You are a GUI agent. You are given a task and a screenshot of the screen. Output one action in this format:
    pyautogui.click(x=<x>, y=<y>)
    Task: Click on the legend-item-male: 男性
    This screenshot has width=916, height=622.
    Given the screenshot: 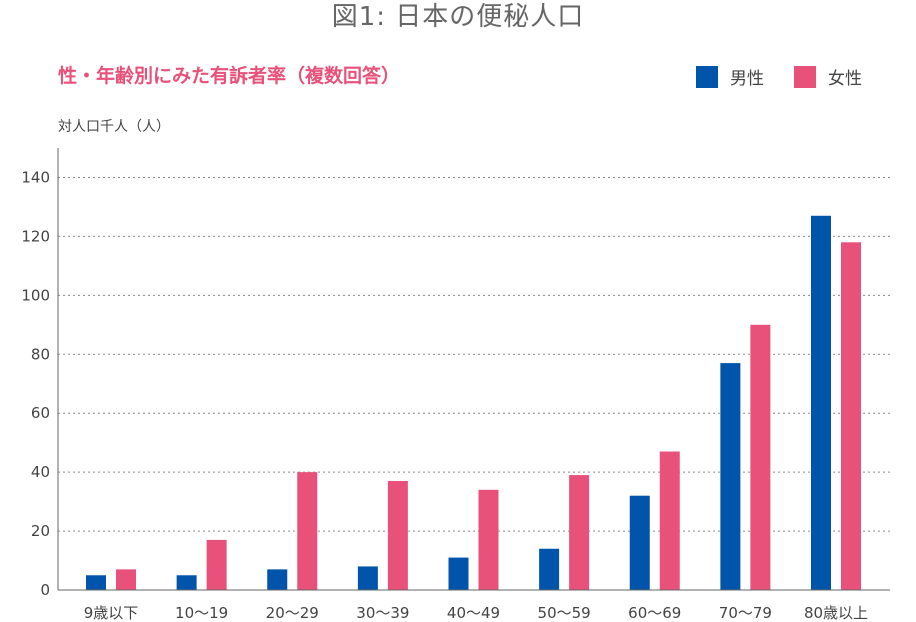 What is the action you would take?
    pyautogui.click(x=730, y=76)
    